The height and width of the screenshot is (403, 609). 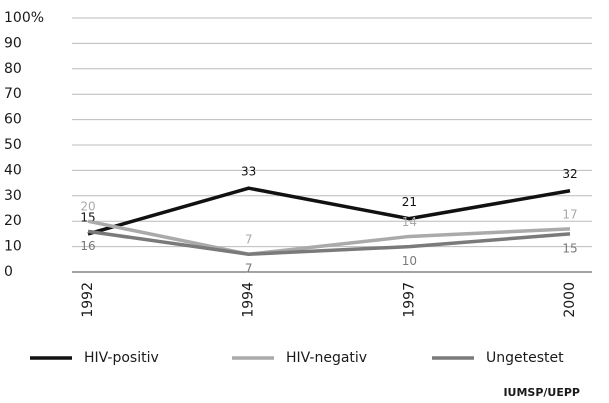 What do you see at coordinates (409, 222) in the screenshot?
I see `data-label: 14` at bounding box center [409, 222].